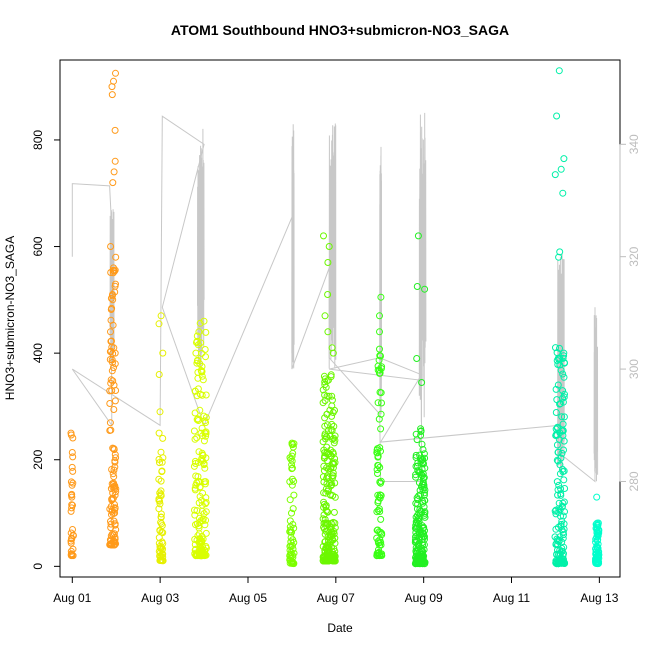 Image resolution: width=650 pixels, height=655 pixels. What do you see at coordinates (634, 481) in the screenshot?
I see `y2-tick-label: 280` at bounding box center [634, 481].